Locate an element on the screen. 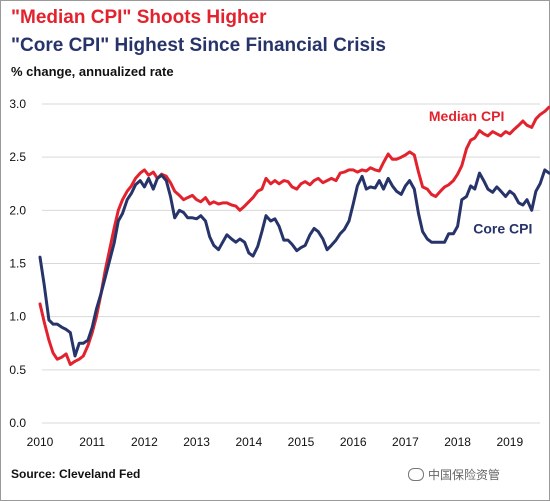  x-tick-label: 2017 is located at coordinates (405, 442).